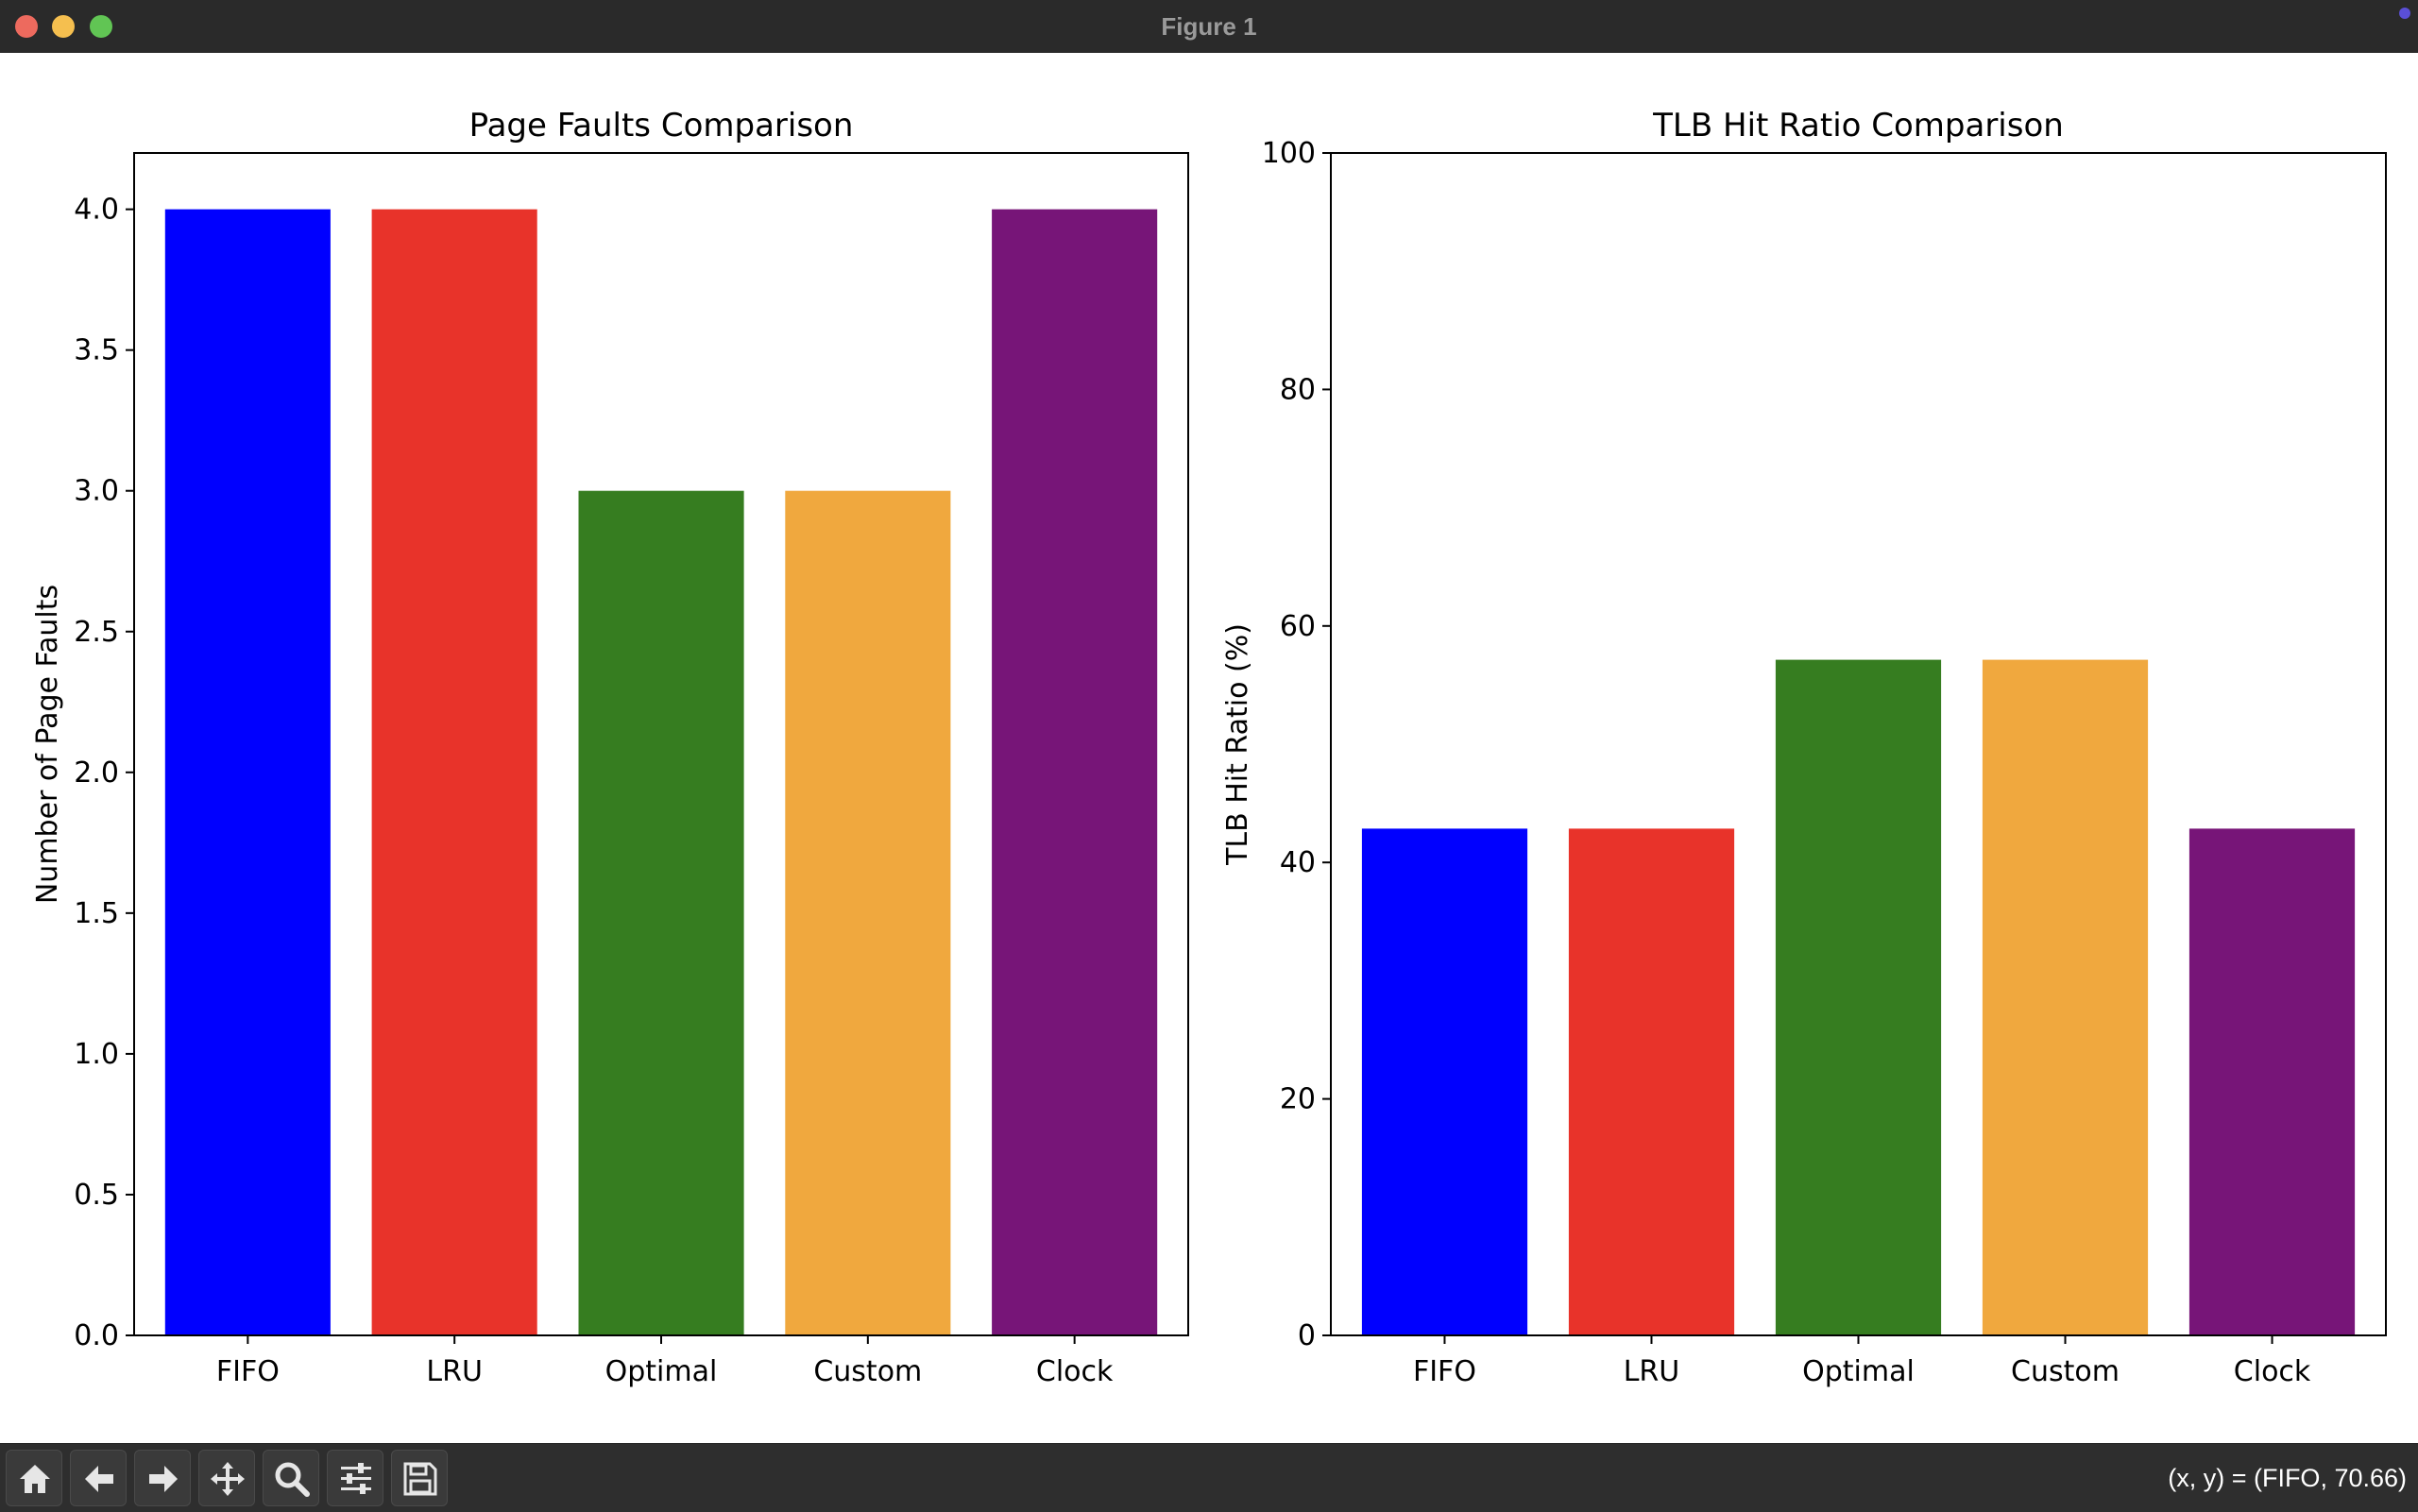  What do you see at coordinates (1298, 626) in the screenshot?
I see `y-tick-label: 60` at bounding box center [1298, 626].